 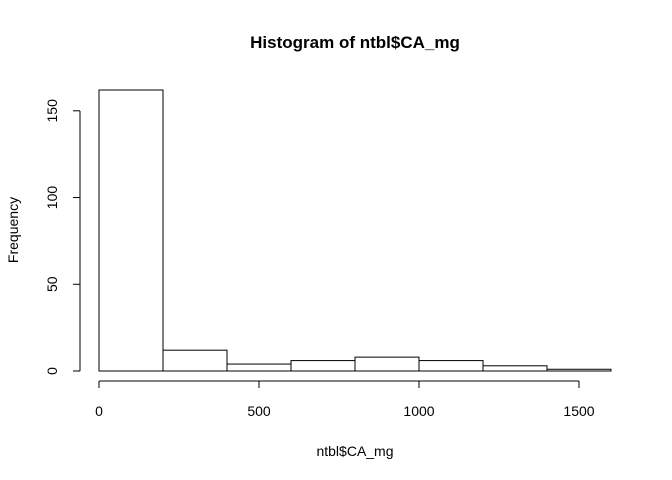 What do you see at coordinates (99, 411) in the screenshot?
I see `x-tick-label-0: 0` at bounding box center [99, 411].